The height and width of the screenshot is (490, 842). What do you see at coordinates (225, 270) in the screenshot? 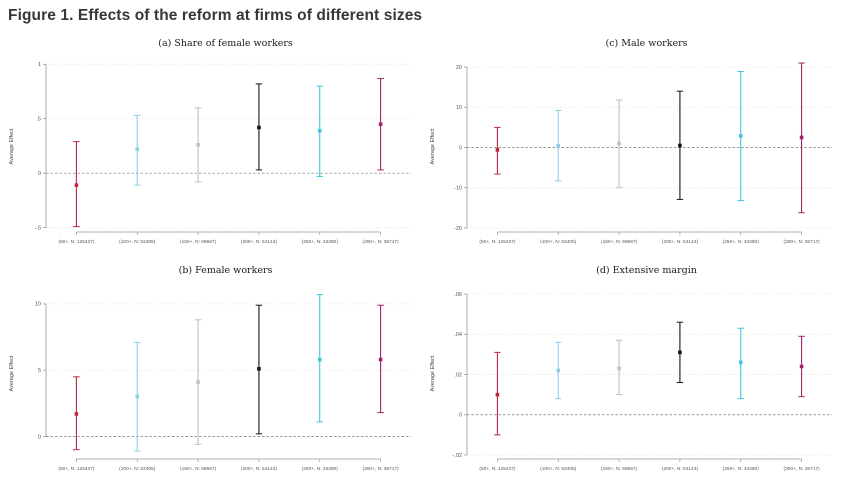
I see `panel-b-title: (b) Female workers` at bounding box center [225, 270].